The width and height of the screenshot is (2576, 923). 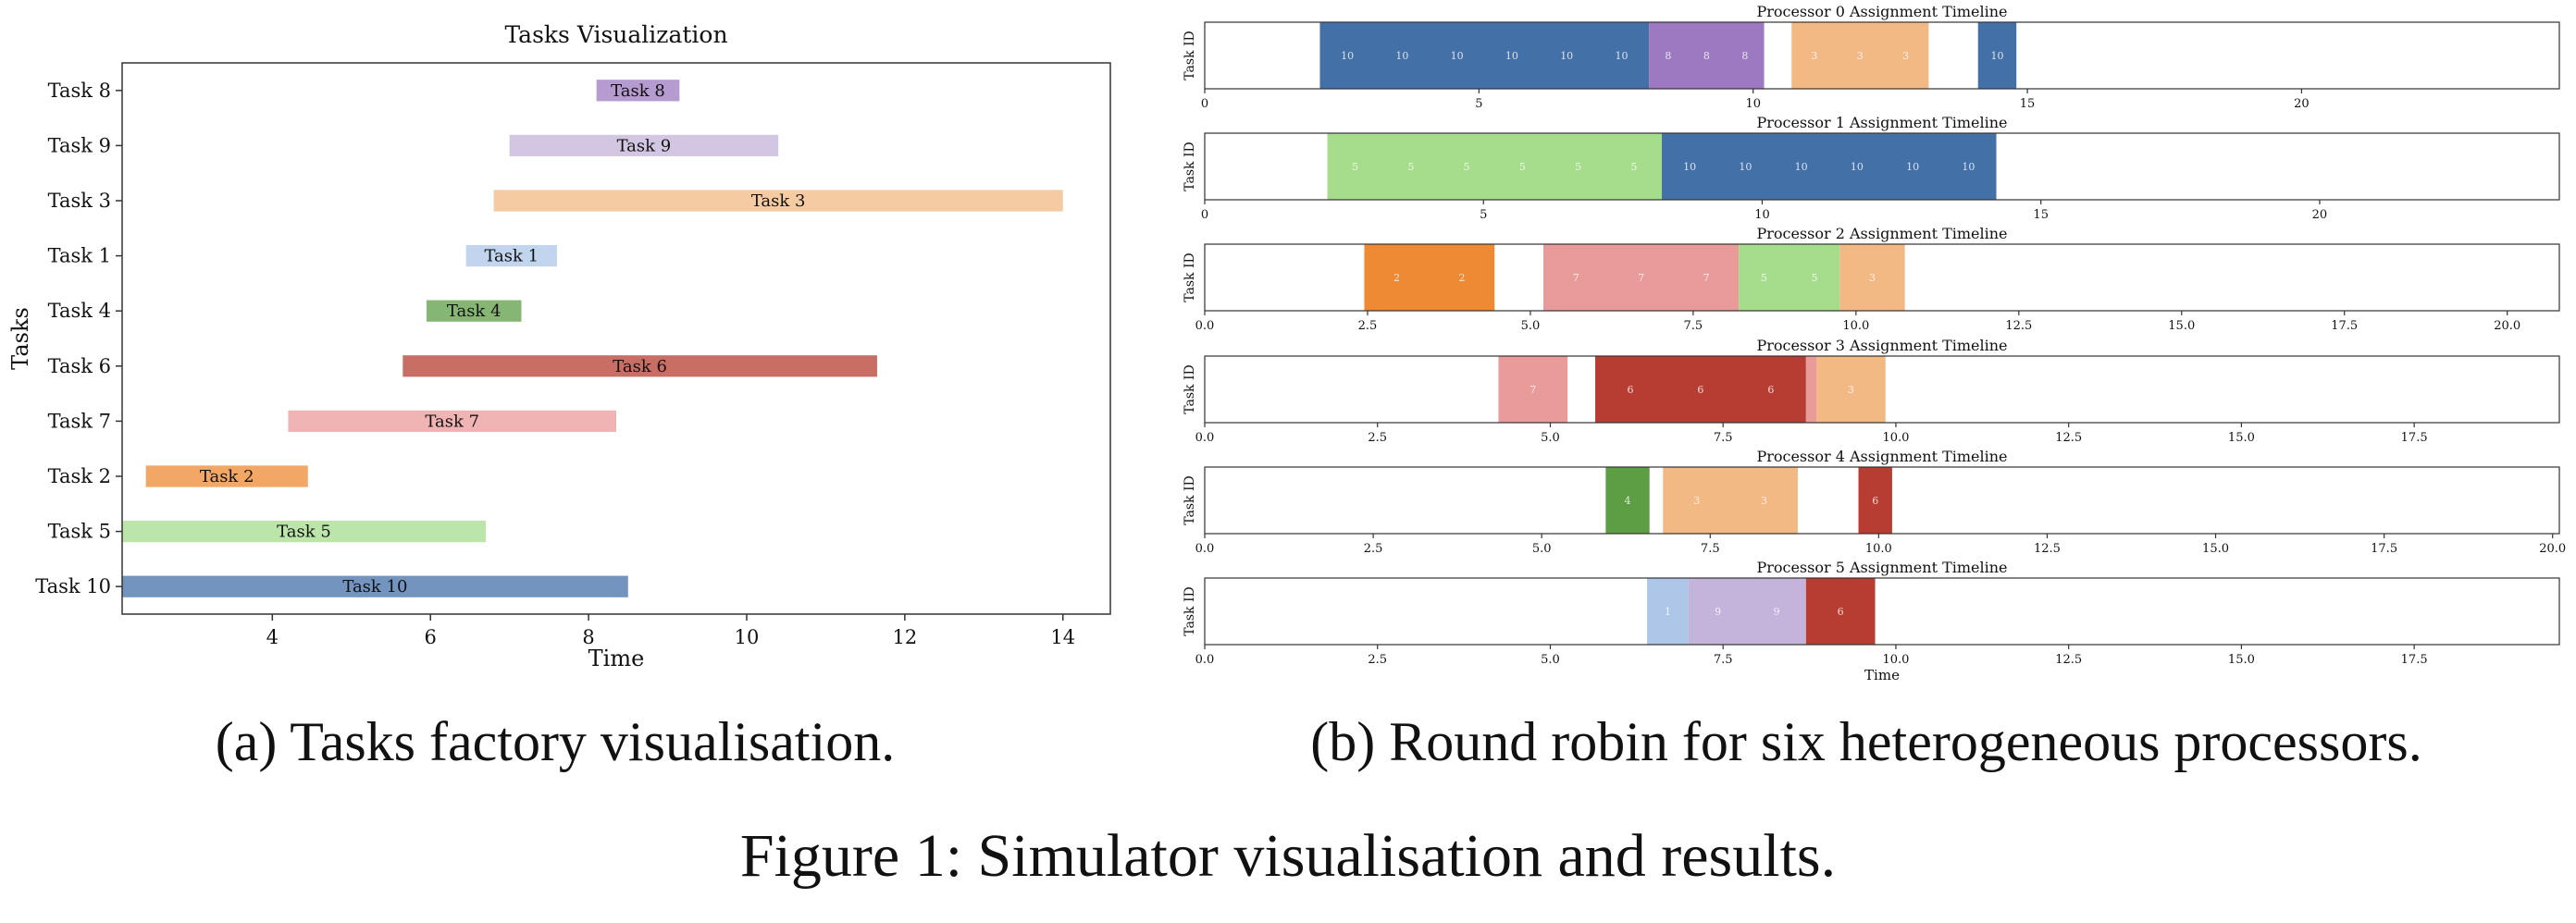 I want to click on task-bar-label: Task 3, so click(x=778, y=201).